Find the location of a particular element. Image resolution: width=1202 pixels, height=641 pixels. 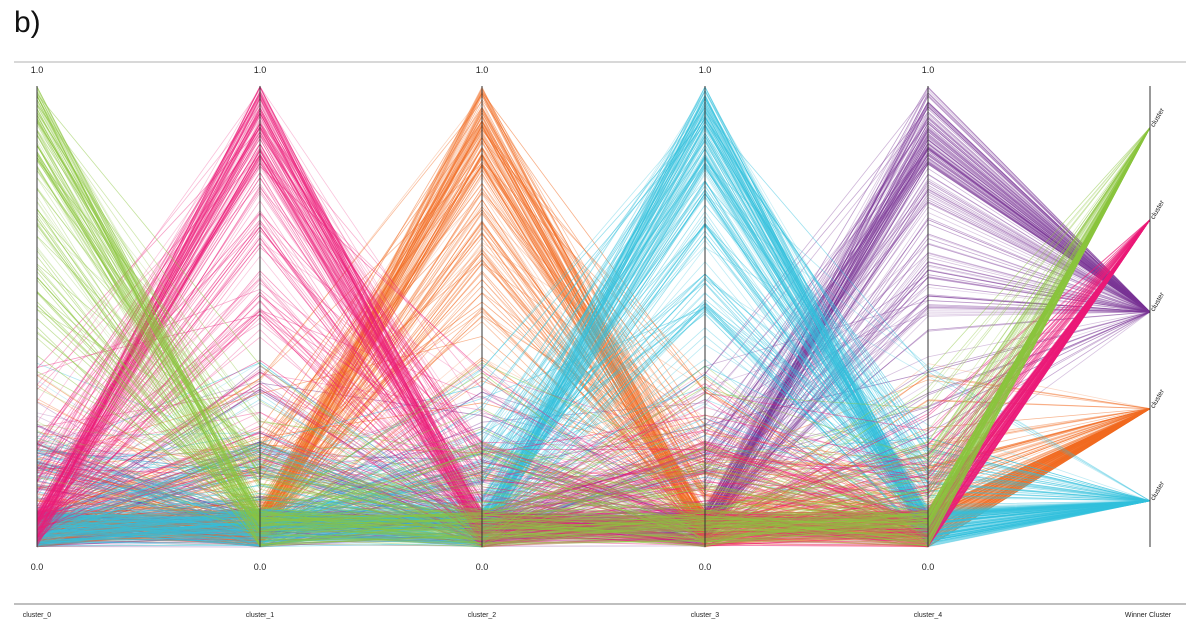

data-line is located at coordinates (593, 471).